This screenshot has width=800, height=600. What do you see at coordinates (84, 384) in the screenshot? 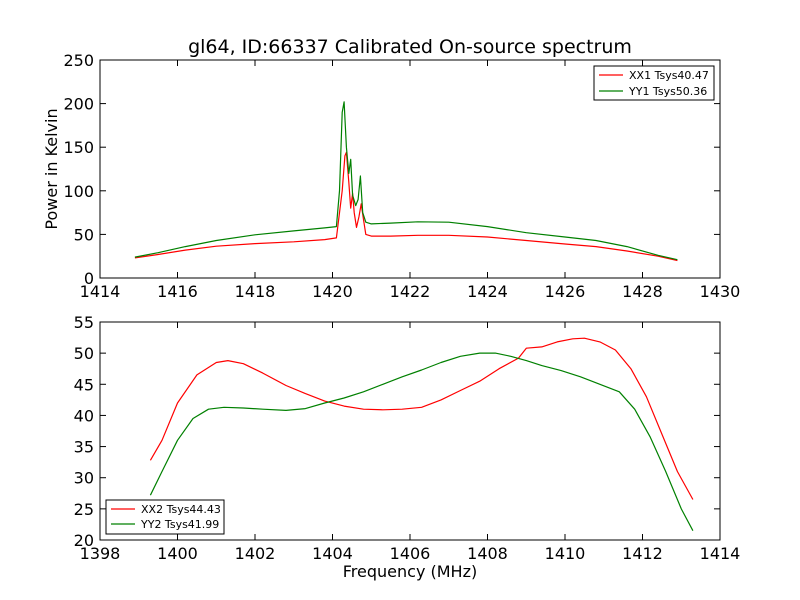
I see `bottom-y-tick-label: 45` at bounding box center [84, 384].